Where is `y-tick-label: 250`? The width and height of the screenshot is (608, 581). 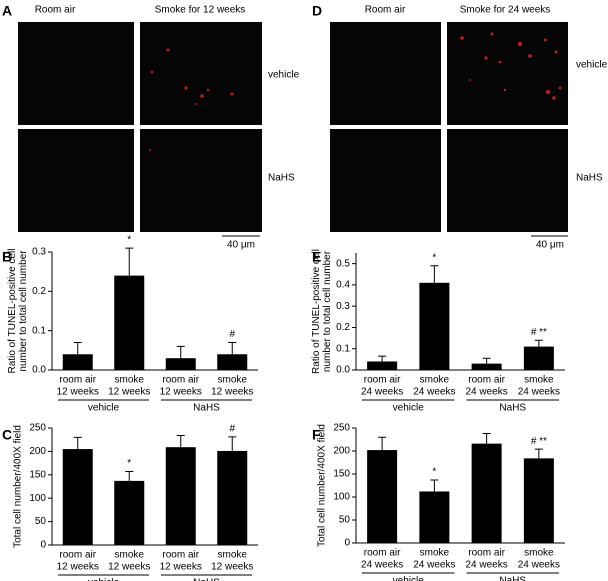
y-tick-label: 250 is located at coordinates (341, 428).